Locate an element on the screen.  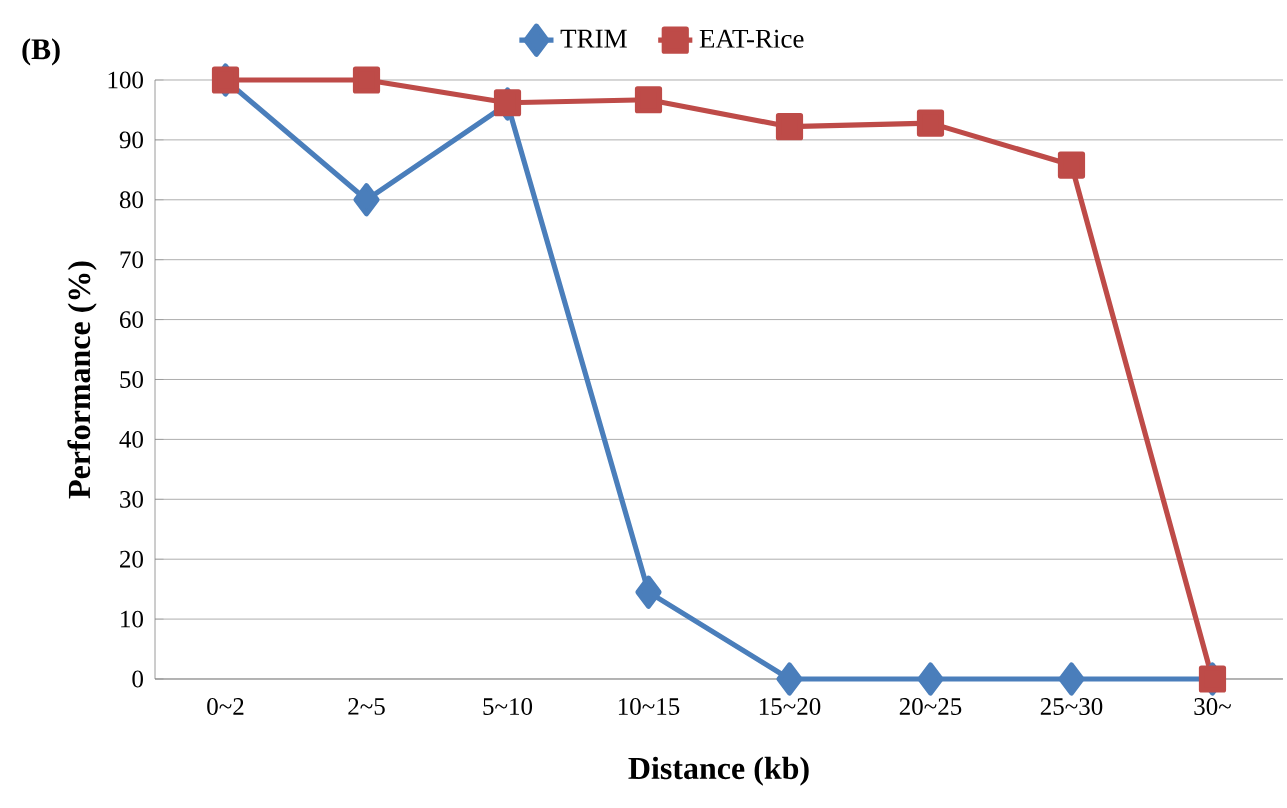
y-tick-label: 0 is located at coordinates (137, 679).